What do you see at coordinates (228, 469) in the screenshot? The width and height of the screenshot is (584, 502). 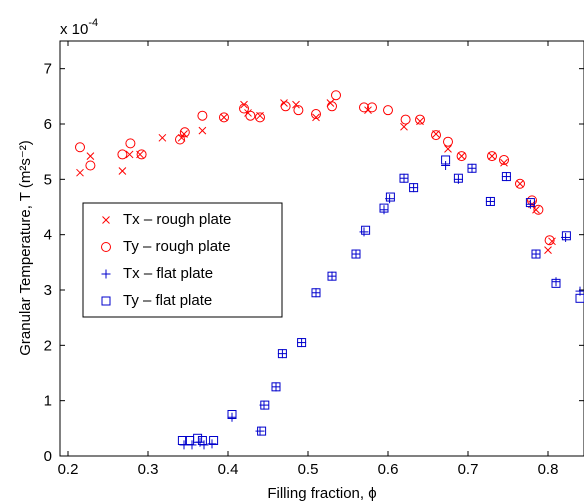 I see `x-tick-label: 0.4` at bounding box center [228, 469].